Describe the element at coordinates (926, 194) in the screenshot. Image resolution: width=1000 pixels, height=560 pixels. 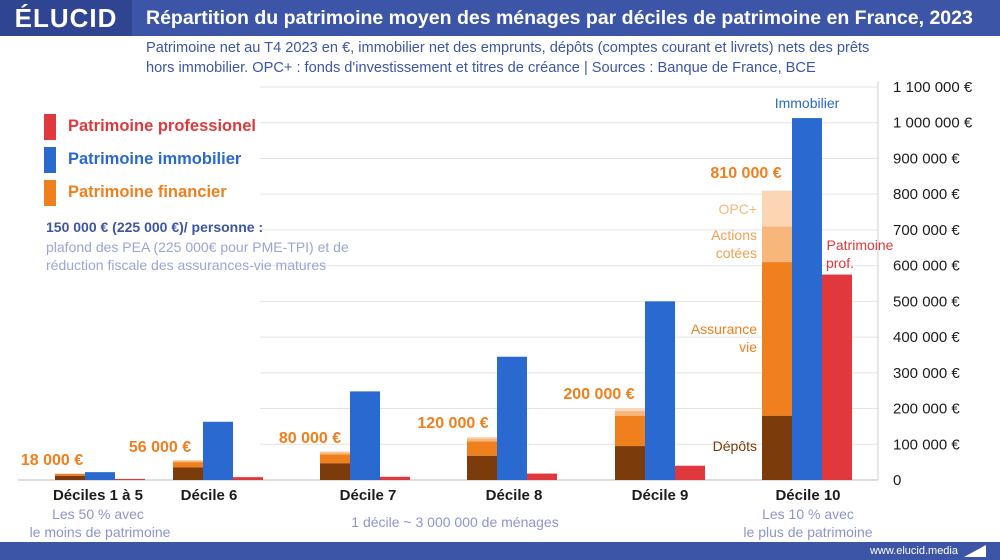
I see `y-tick-label: 800 000 €` at that location.